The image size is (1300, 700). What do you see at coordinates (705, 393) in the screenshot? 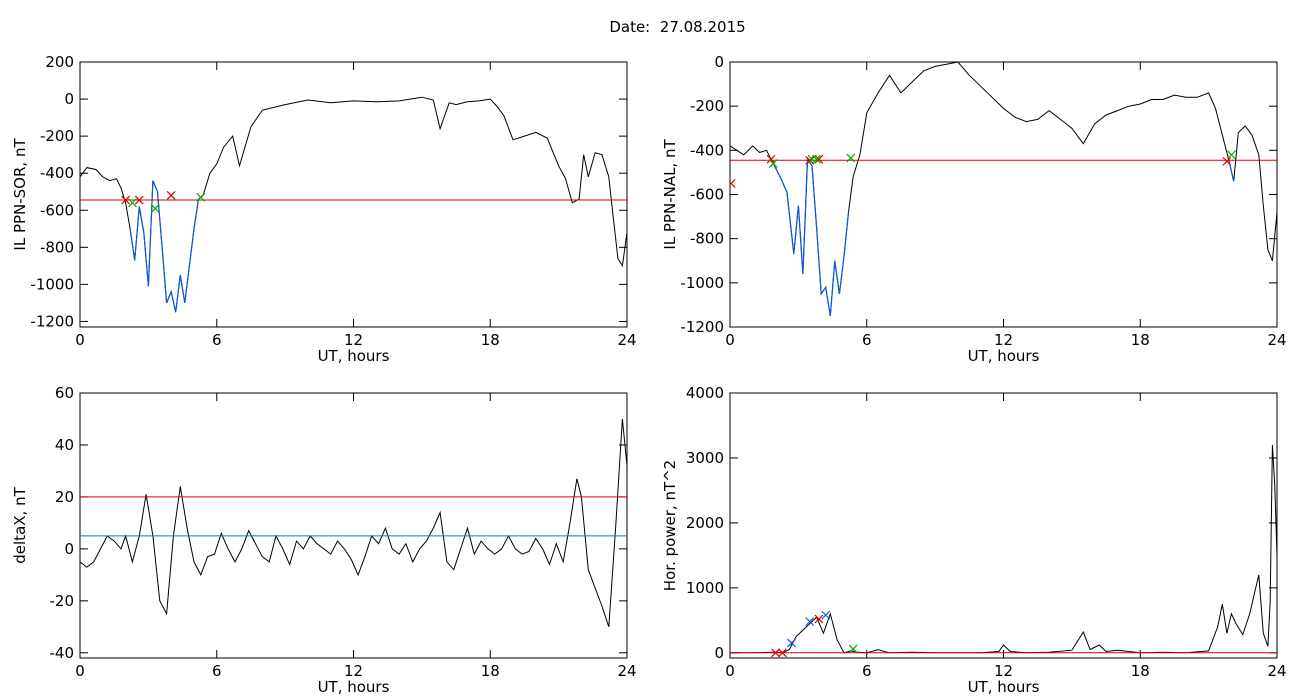
I see `y-tick-label: 4000` at bounding box center [705, 393].